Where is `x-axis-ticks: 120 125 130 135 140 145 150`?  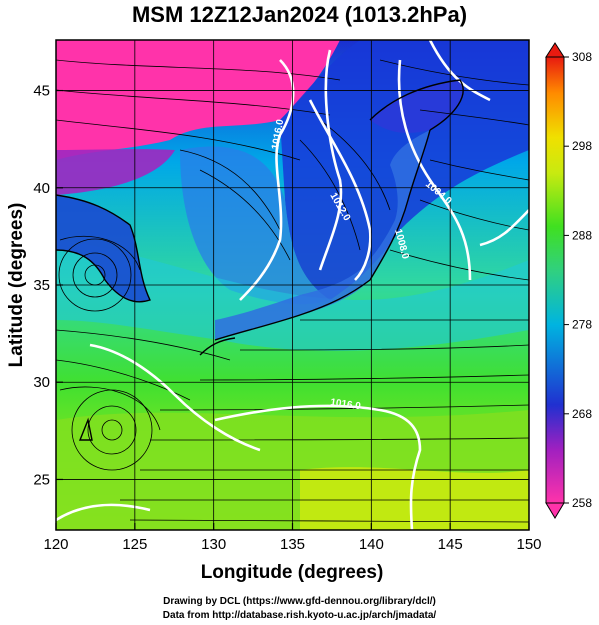
x-axis-ticks: 120 125 130 135 140 145 150 is located at coordinates (292, 538).